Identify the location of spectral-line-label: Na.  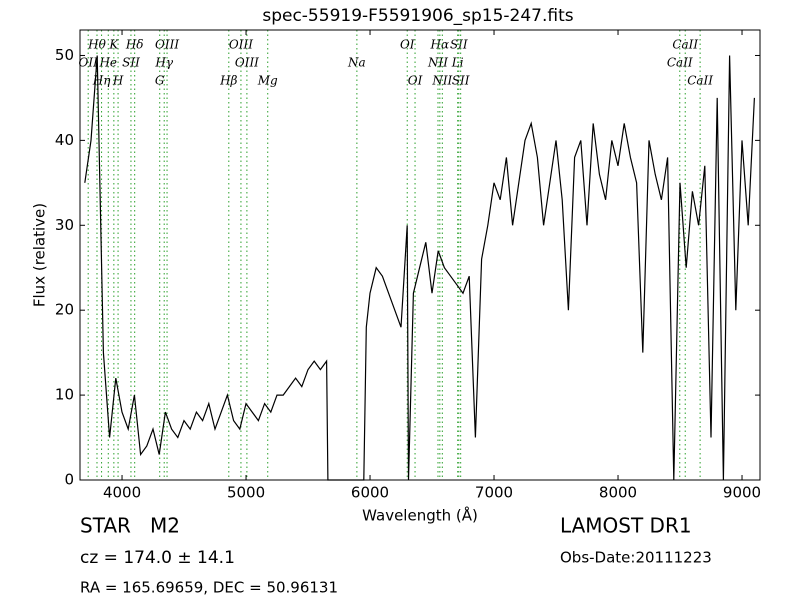
(356, 63).